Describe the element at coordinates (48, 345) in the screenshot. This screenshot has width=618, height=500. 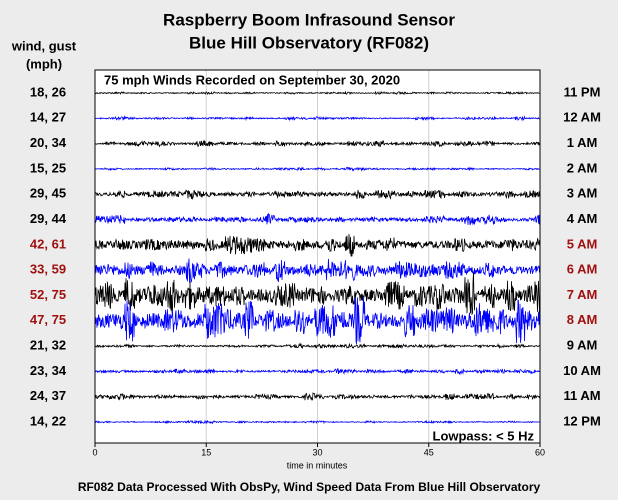
I see `wind-label: 21, 32` at that location.